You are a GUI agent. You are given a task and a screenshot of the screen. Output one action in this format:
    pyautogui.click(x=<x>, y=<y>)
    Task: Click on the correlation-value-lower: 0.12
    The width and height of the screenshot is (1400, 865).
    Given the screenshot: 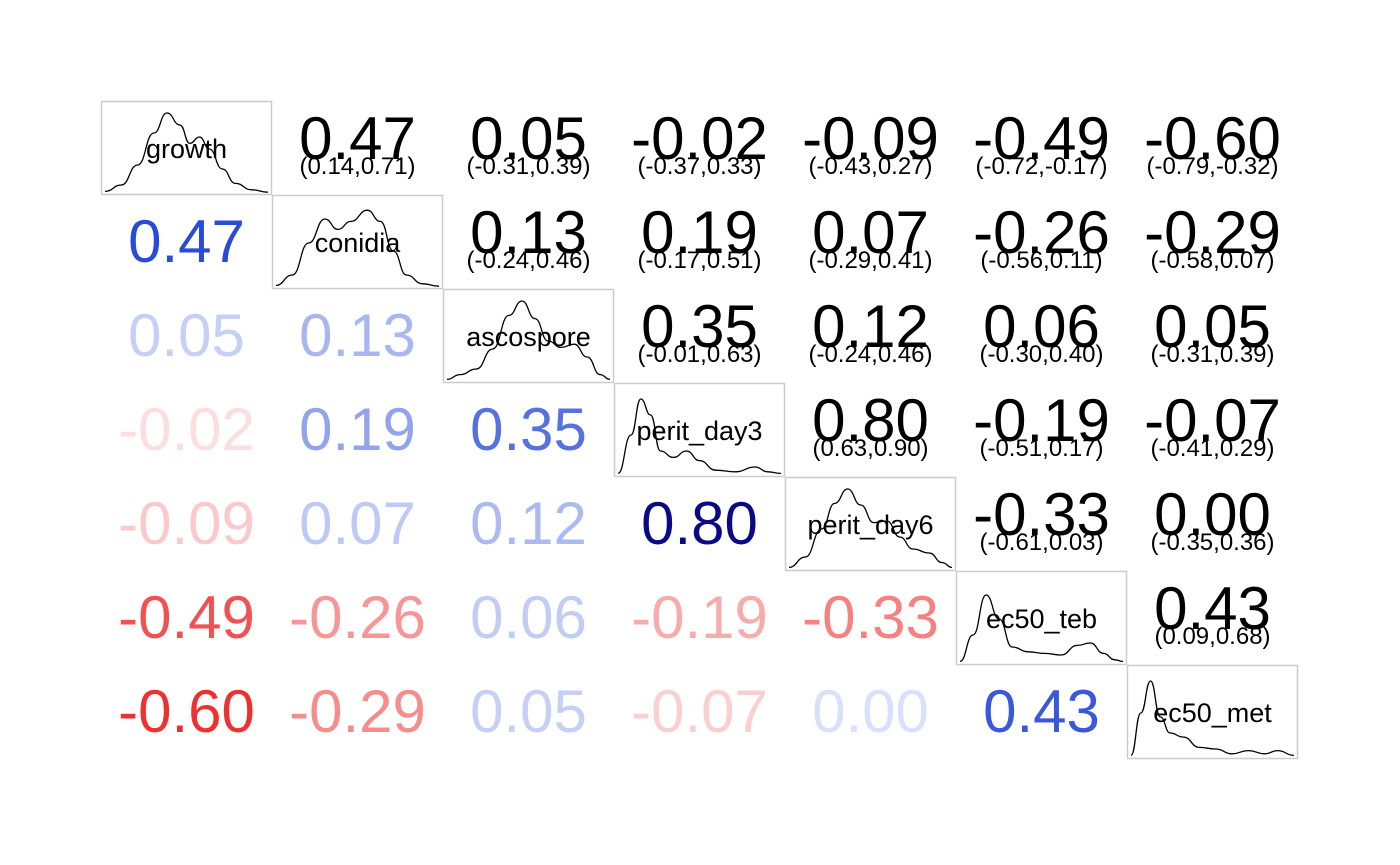 What is the action you would take?
    pyautogui.click(x=528, y=523)
    